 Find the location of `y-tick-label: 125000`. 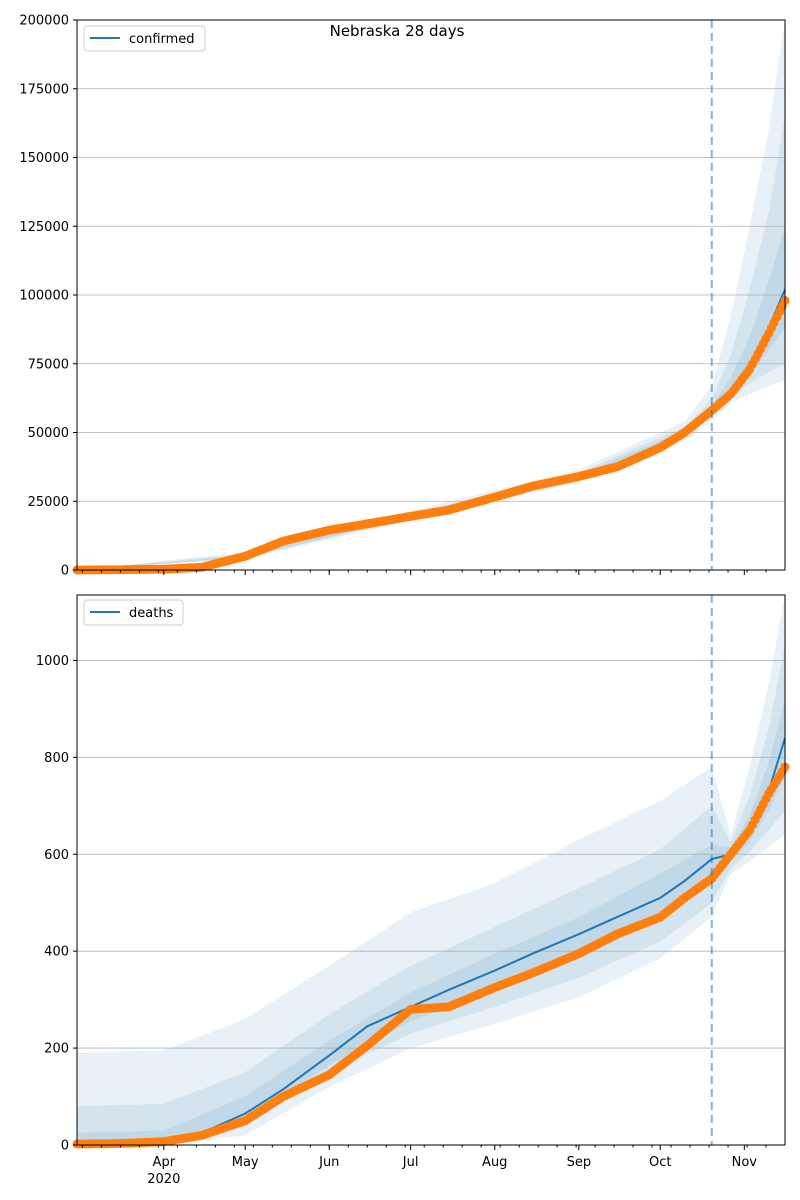

y-tick-label: 125000 is located at coordinates (44, 227).